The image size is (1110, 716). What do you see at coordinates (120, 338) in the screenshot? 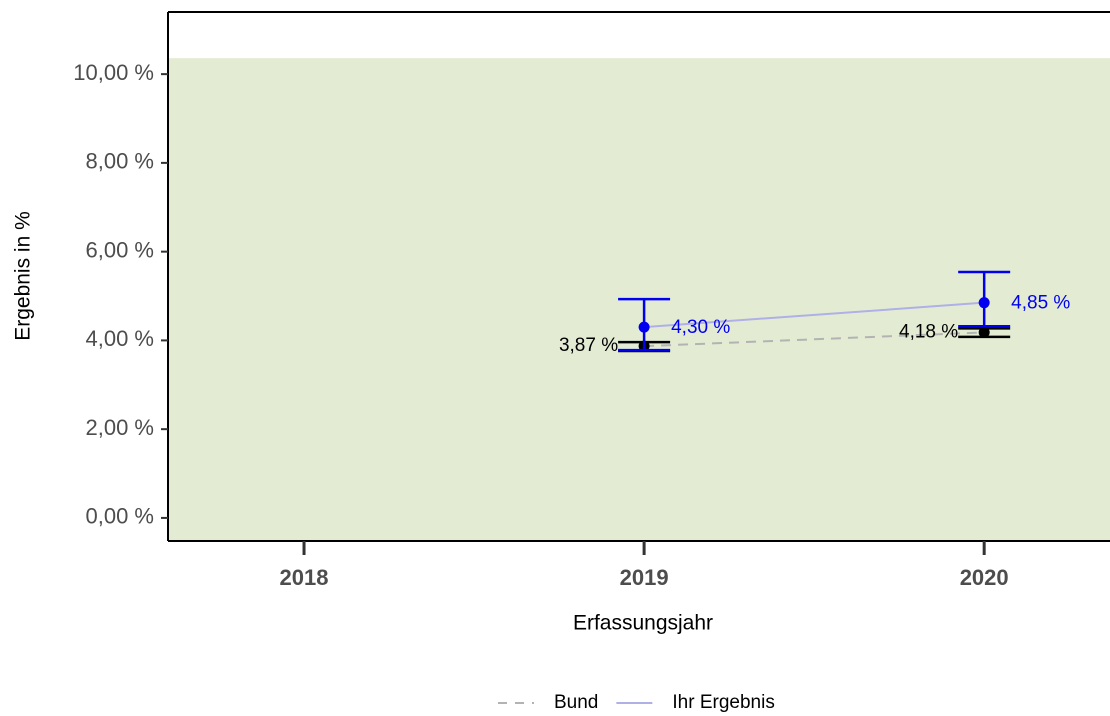
I see `y-tick-label: 4,00 %` at bounding box center [120, 338].